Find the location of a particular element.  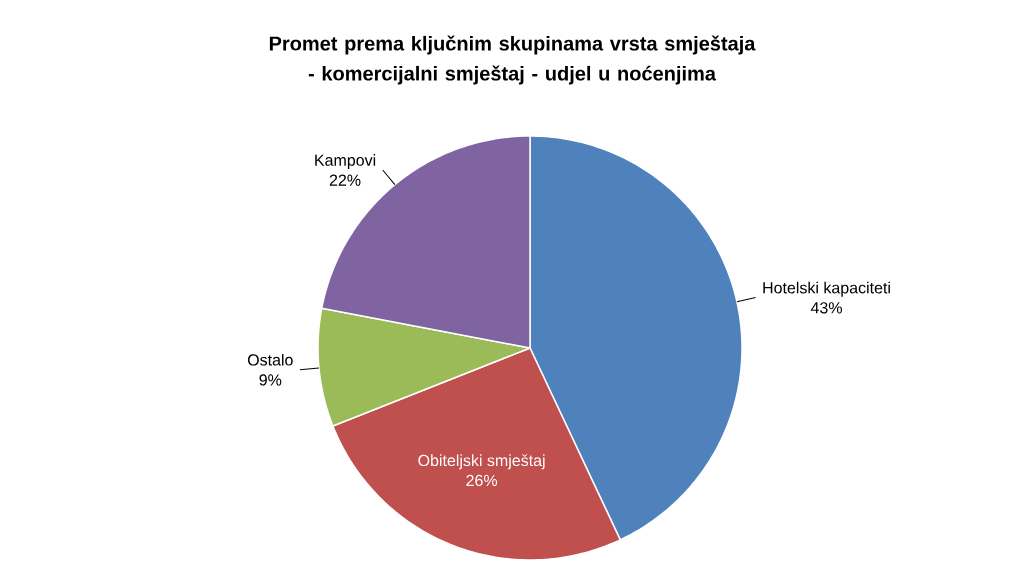

data-label: 26% is located at coordinates (482, 480).